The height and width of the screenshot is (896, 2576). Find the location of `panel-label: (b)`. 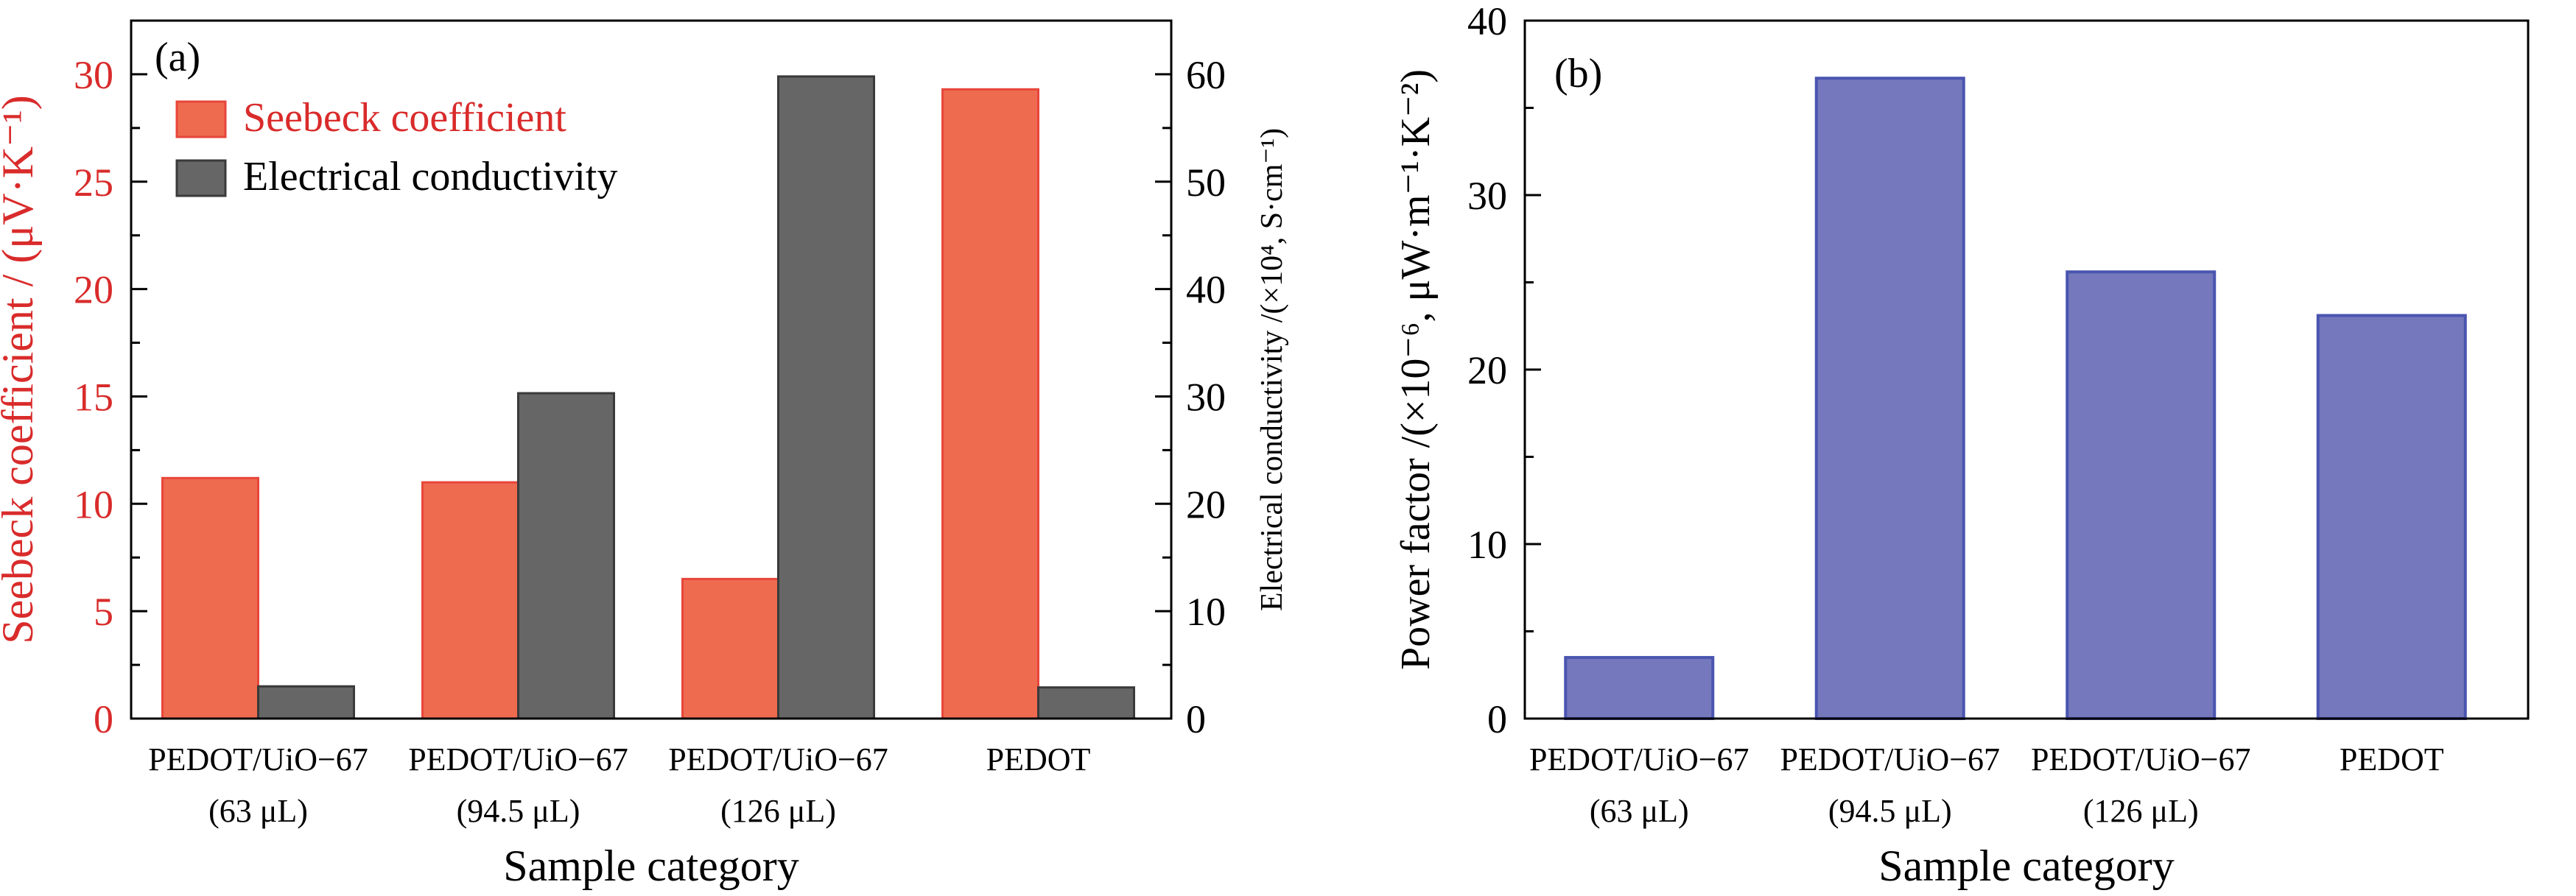

panel-label: (b) is located at coordinates (1578, 73).